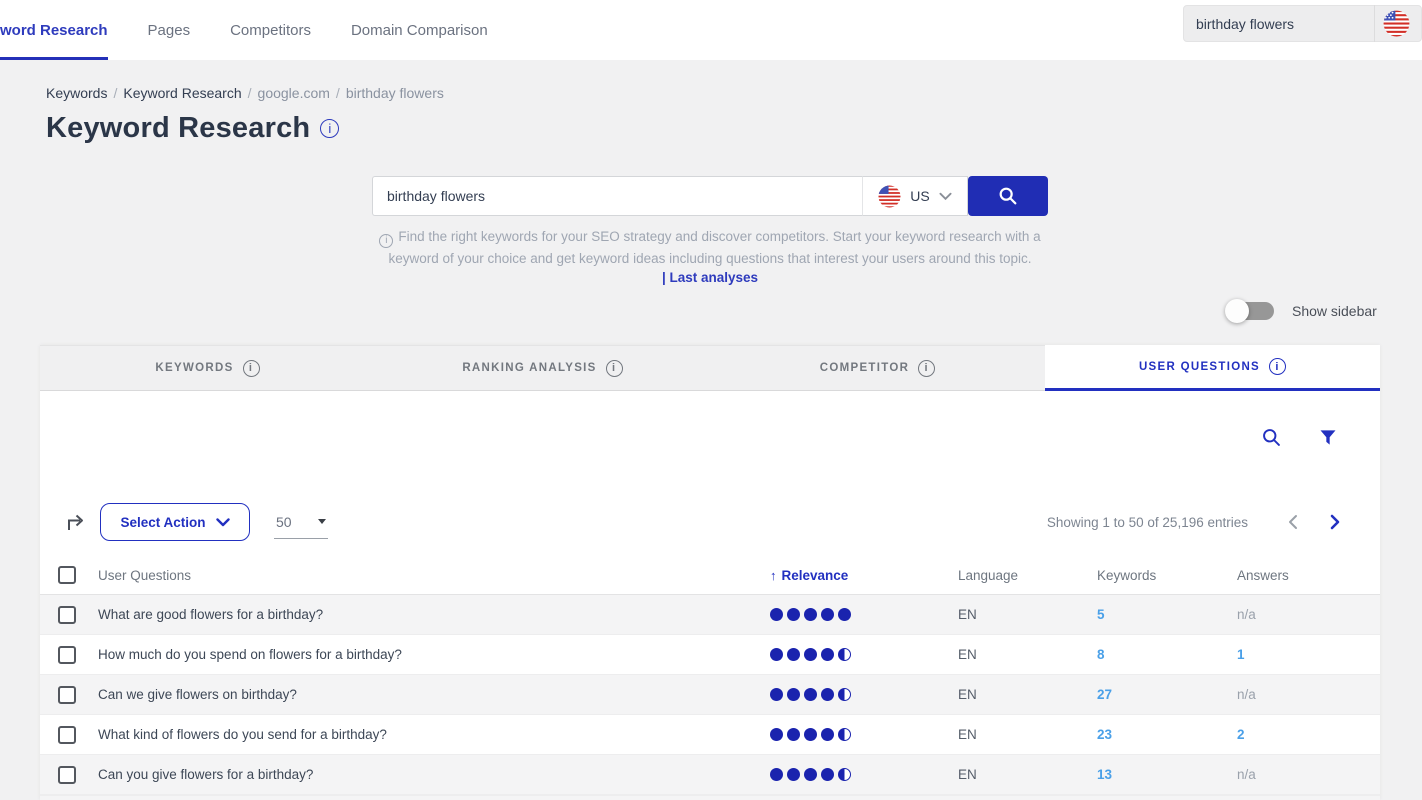  What do you see at coordinates (197, 694) in the screenshot?
I see `question-cell: Can we give flowers on birthday?` at bounding box center [197, 694].